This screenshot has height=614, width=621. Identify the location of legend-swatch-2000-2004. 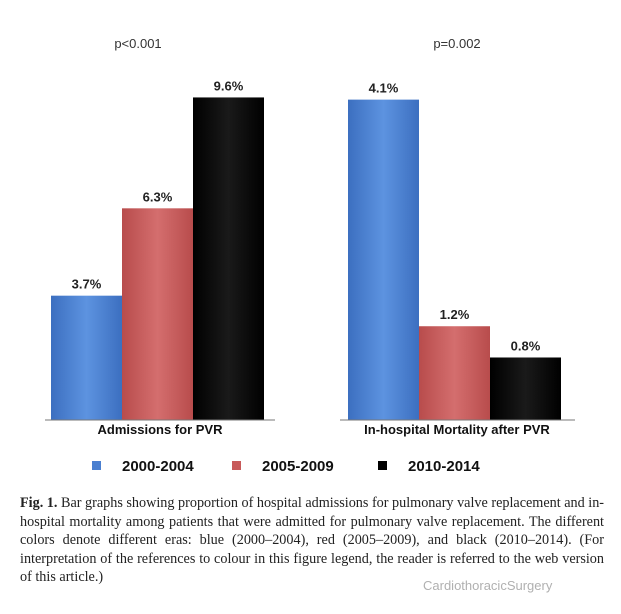
(96, 465).